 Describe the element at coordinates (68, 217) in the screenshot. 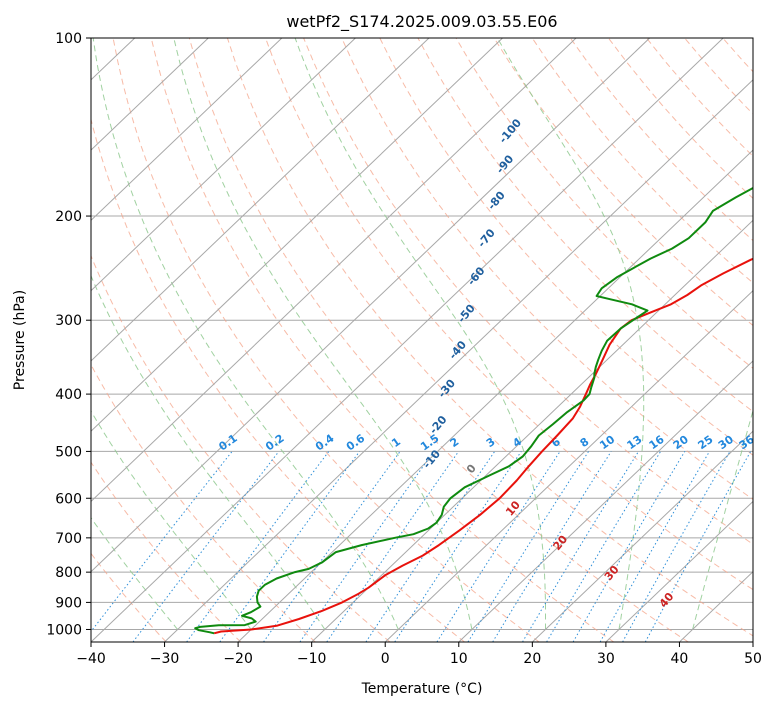

I see `y-tick-label: 200` at that location.